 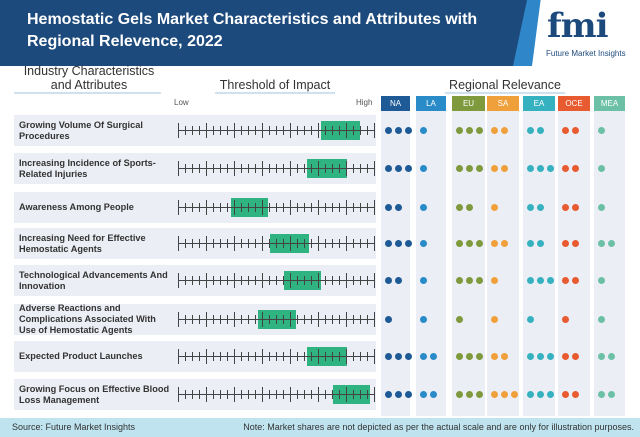 What do you see at coordinates (574, 256) in the screenshot?
I see `region-column-oce: OCE` at bounding box center [574, 256].